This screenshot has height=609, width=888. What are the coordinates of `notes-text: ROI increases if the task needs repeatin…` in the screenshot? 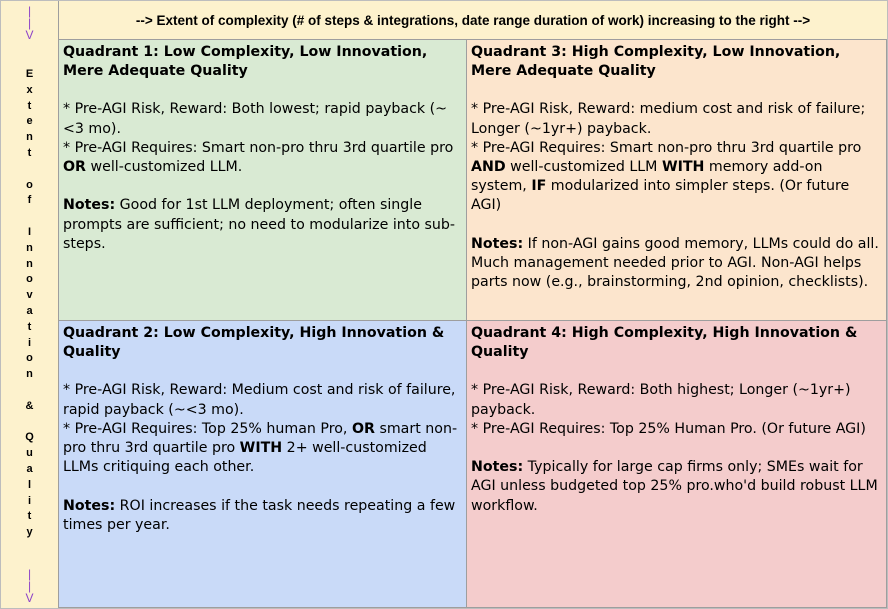 It's located at (259, 515).